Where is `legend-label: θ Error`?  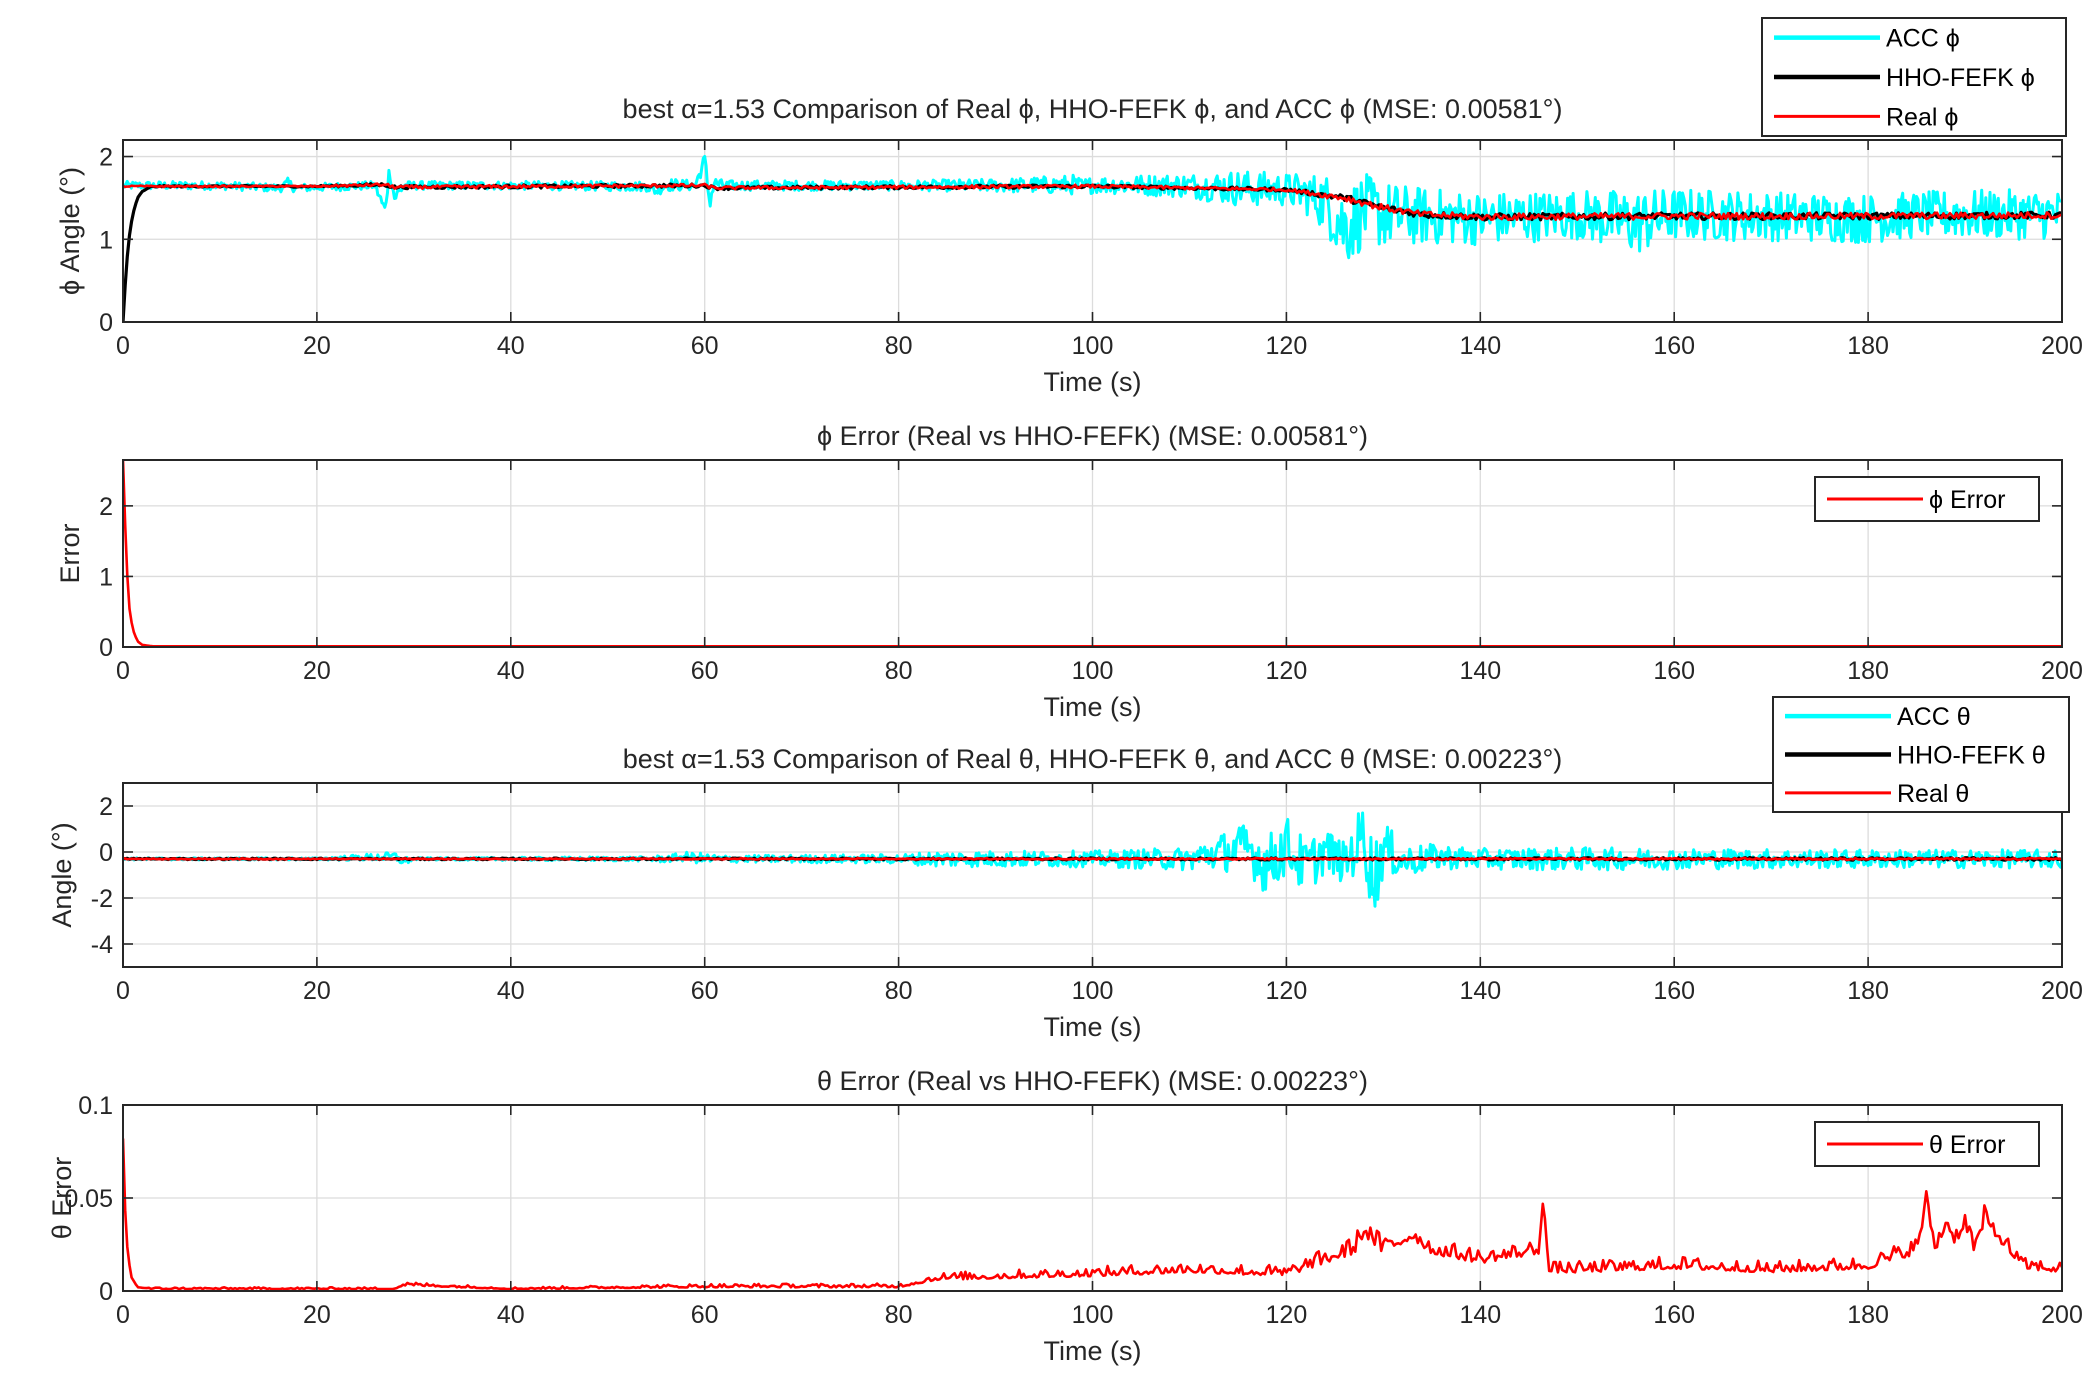 legend-label: θ Error is located at coordinates (1967, 1145).